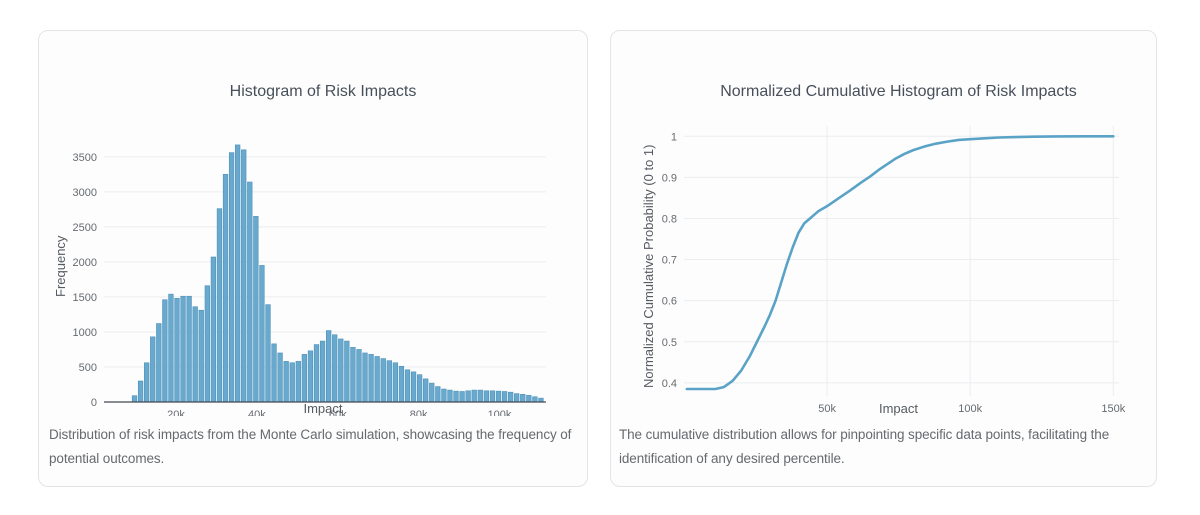  I want to click on y-tick-label: 0.7, so click(669, 261).